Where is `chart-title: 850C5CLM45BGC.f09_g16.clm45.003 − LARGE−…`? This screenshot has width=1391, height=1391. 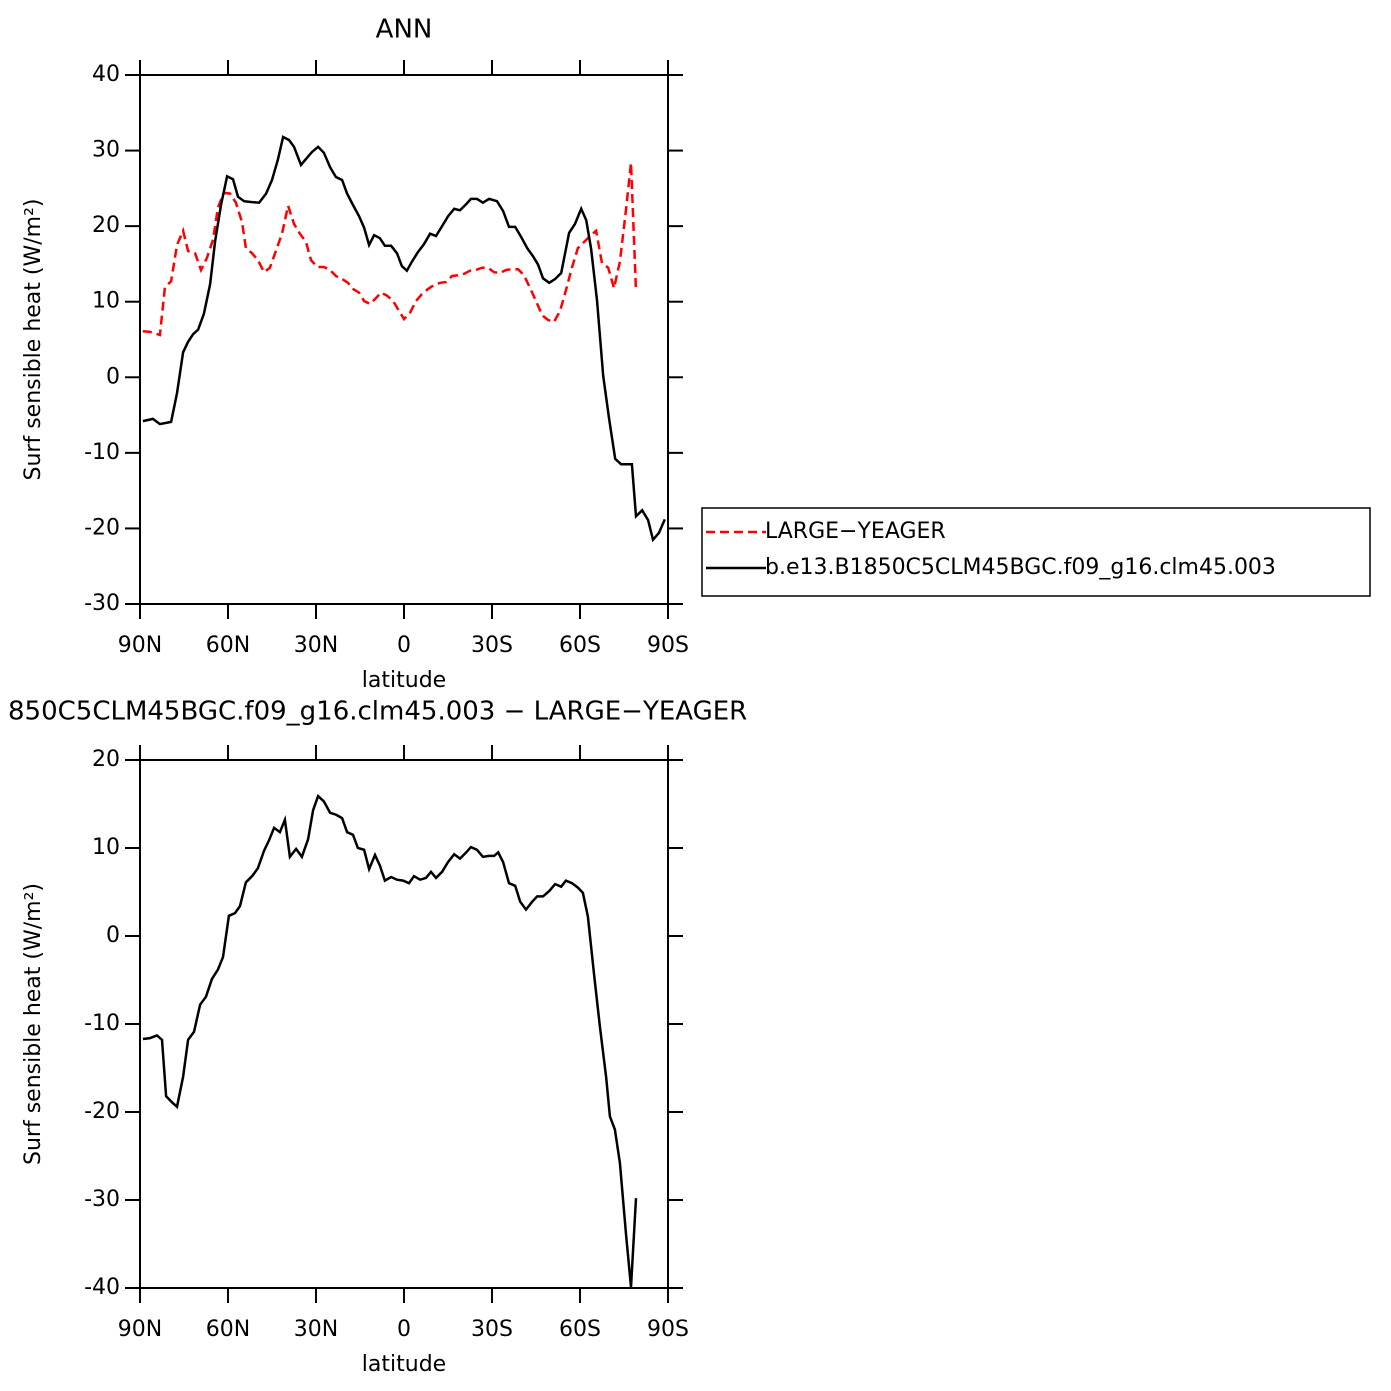 chart-title: 850C5CLM45BGC.f09_g16.clm45.003 − LARGE−… is located at coordinates (377, 712).